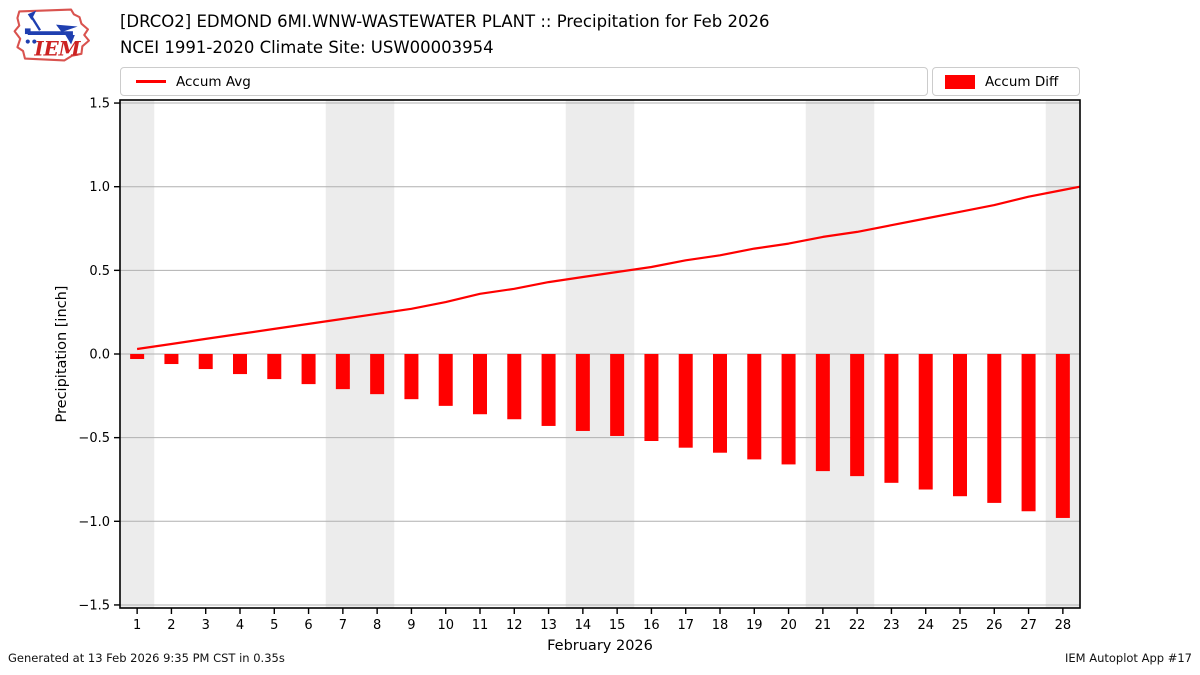 The width and height of the screenshot is (1200, 675). Describe the element at coordinates (480, 625) in the screenshot. I see `x-tick-label: 11` at that location.